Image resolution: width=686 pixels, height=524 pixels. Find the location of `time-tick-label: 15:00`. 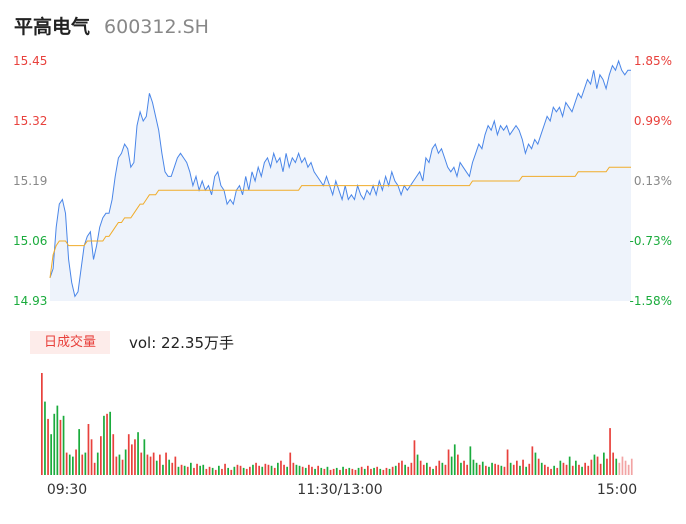

time-tick-label: 15:00 is located at coordinates (617, 490).